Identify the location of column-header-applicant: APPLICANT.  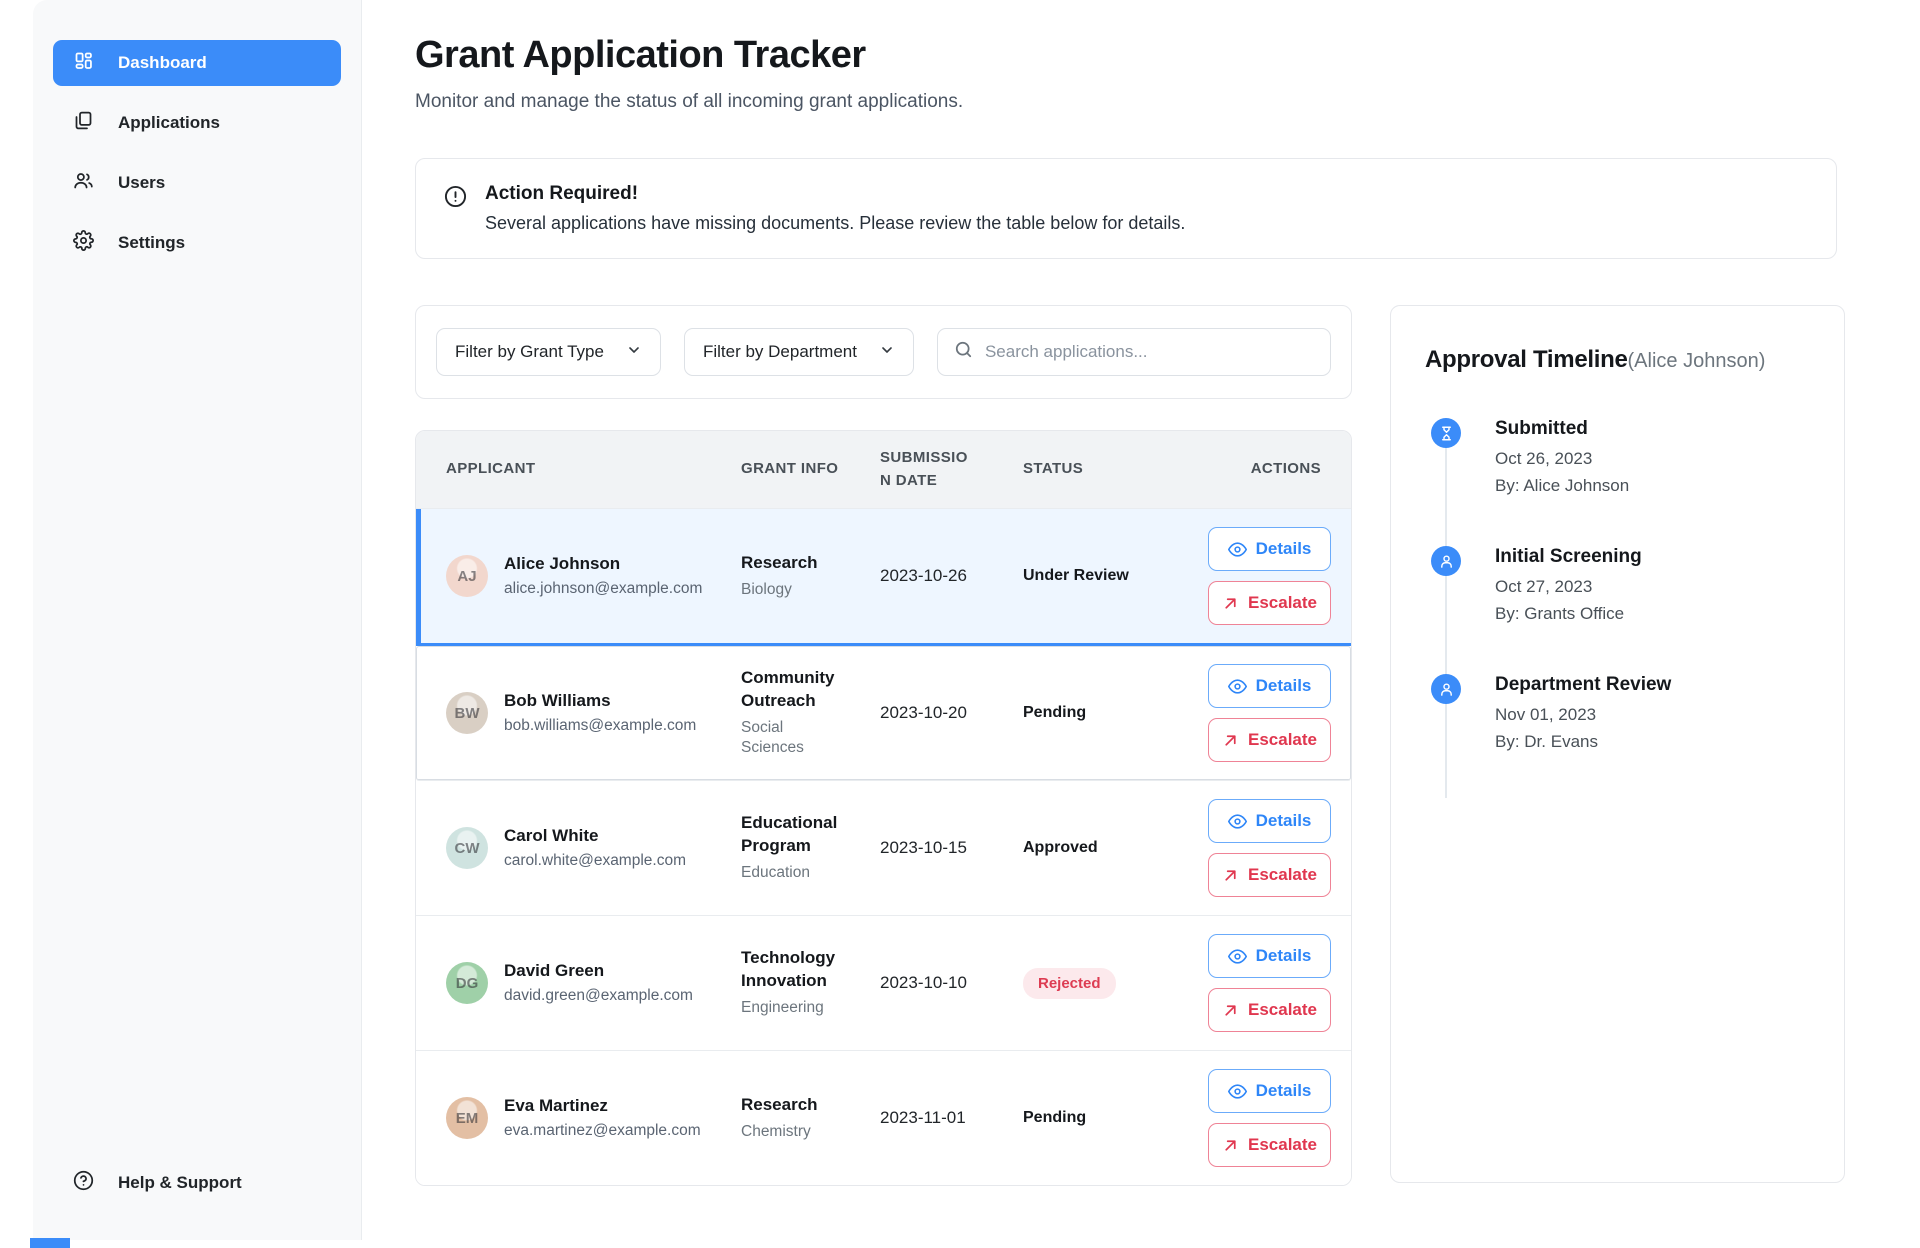
(491, 469).